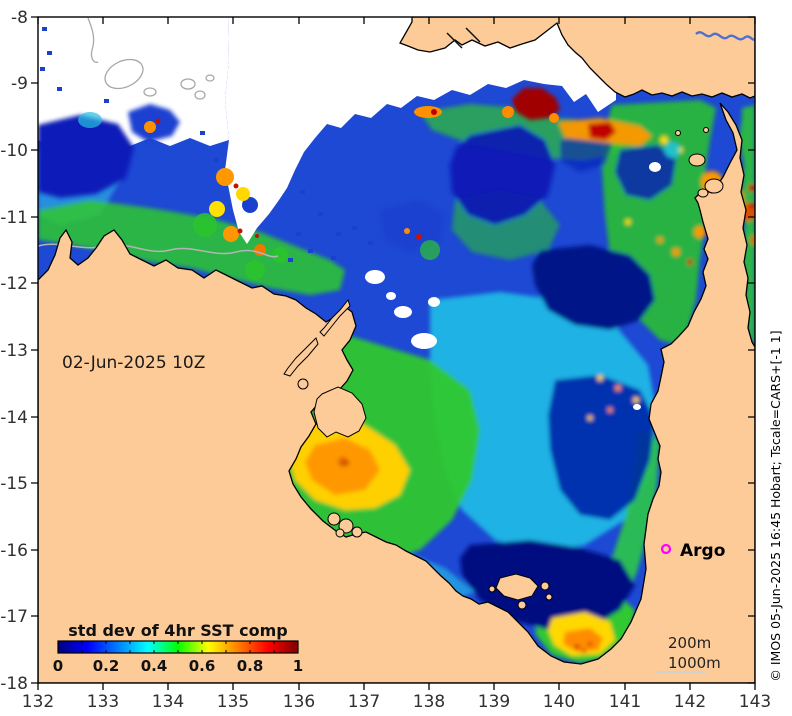 This screenshot has width=792, height=716. Describe the element at coordinates (577, 58) in the screenshot. I see `new-guinea-landmass` at that location.